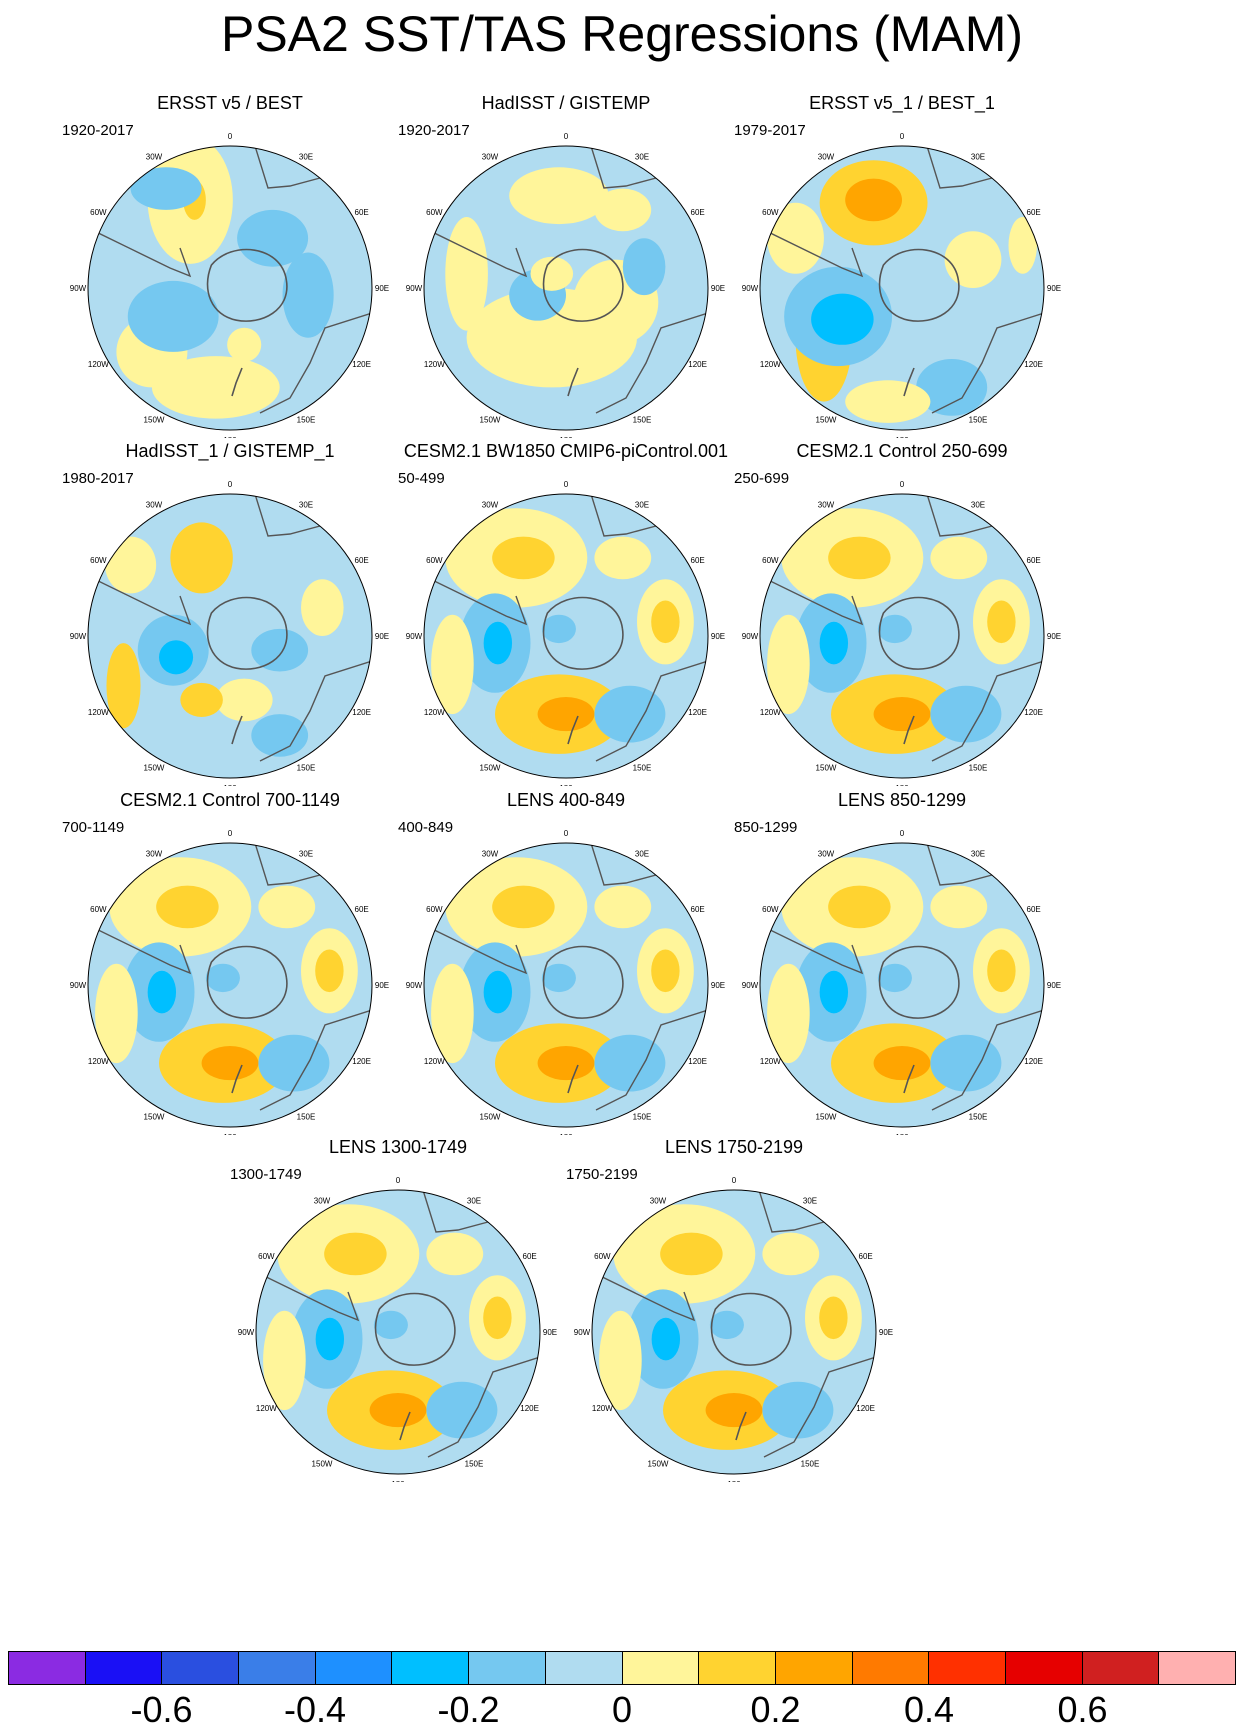 The image size is (1244, 1730). What do you see at coordinates (230, 451) in the screenshot?
I see `panel-title: HadISST_1 / GISTEMP_1` at bounding box center [230, 451].